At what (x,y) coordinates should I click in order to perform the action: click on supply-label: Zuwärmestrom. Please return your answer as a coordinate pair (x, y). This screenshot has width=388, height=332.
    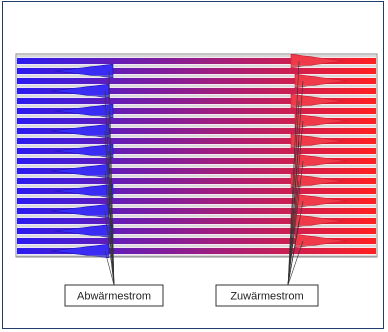
    Looking at the image, I should click on (266, 297).